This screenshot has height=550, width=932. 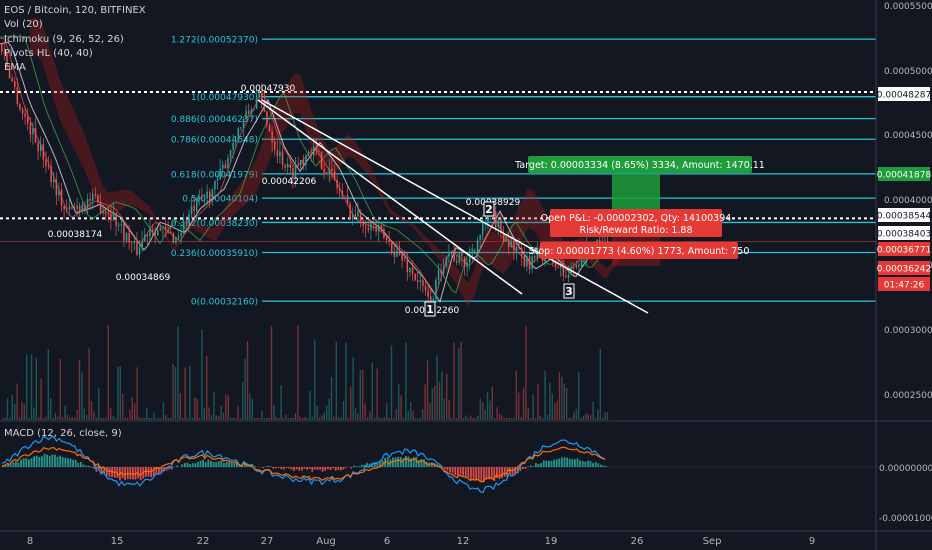 I want to click on indicator-volume: Vol (20), so click(x=23, y=25).